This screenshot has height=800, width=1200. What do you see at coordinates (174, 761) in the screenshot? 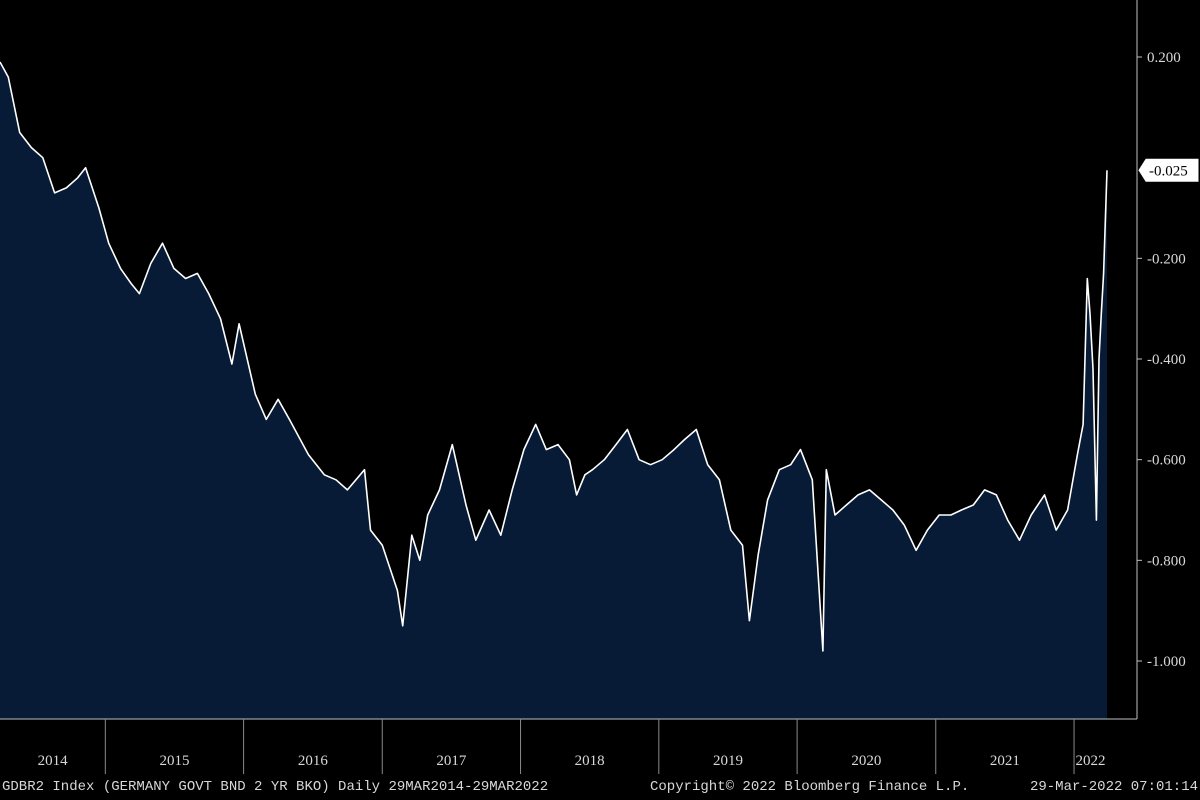
I see `x-tick-label: 2015` at bounding box center [174, 761].